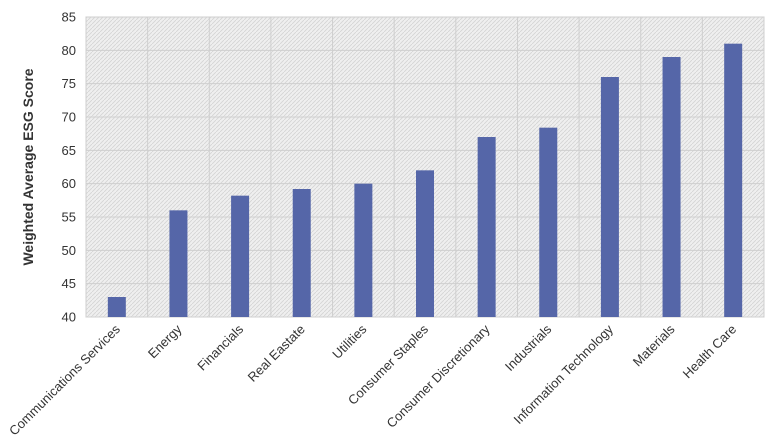 The height and width of the screenshot is (444, 768). I want to click on x-tick-label: Materials, so click(654, 345).